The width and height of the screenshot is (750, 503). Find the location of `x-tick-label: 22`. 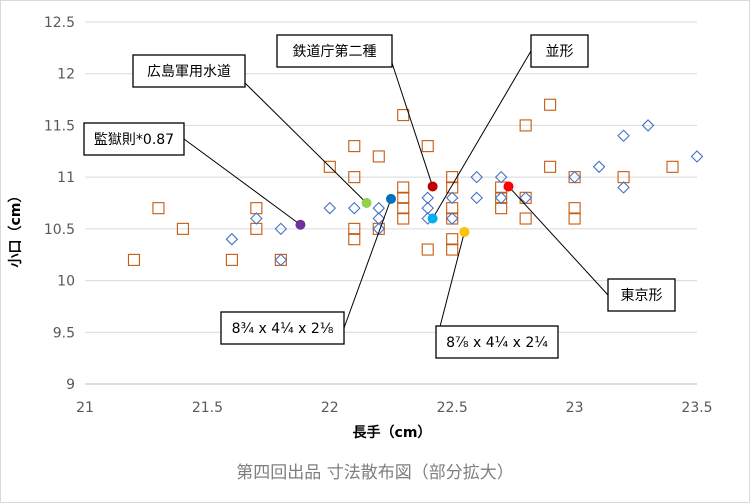

x-tick-label: 22 is located at coordinates (330, 408).